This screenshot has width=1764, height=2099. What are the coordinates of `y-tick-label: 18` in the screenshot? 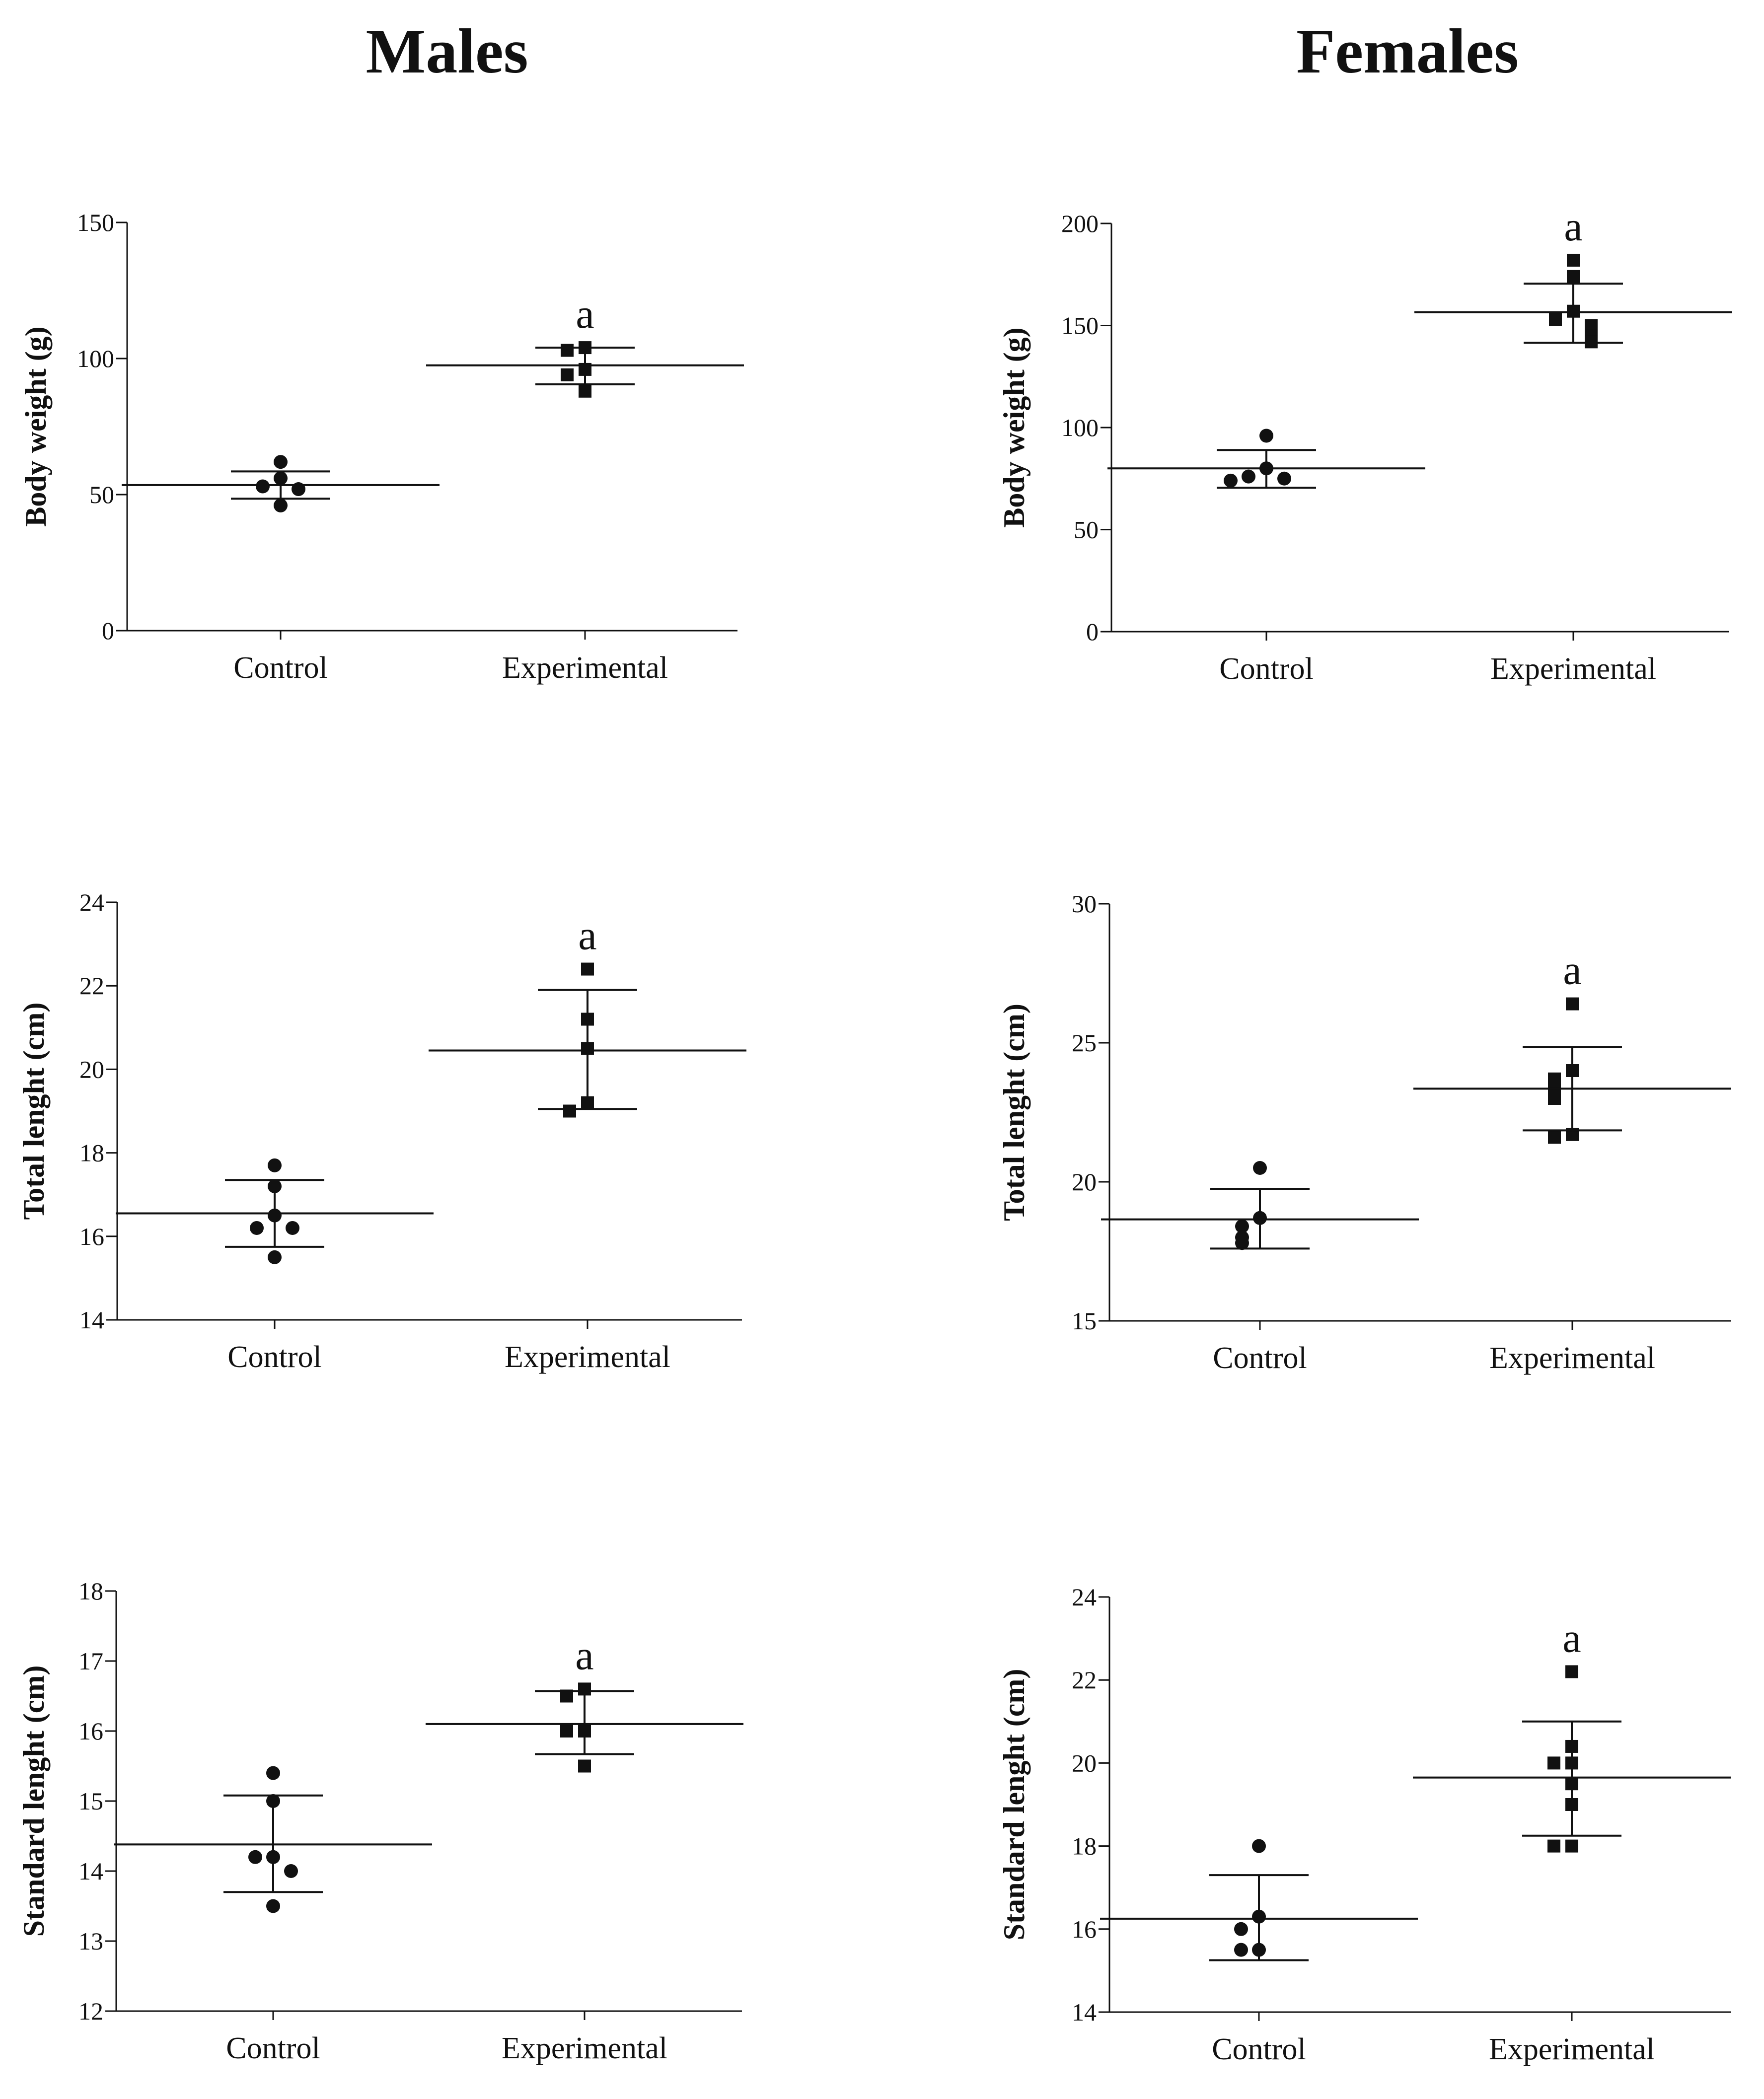 It's located at (90, 1591).